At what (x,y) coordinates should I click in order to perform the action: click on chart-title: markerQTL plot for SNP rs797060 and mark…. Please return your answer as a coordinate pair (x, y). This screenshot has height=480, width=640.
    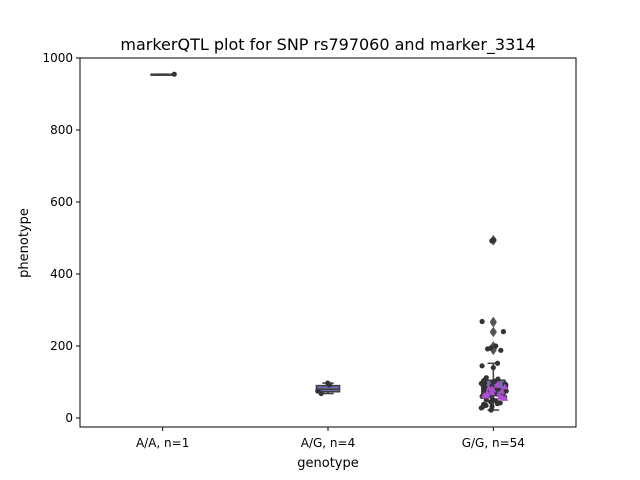
    Looking at the image, I should click on (327, 45).